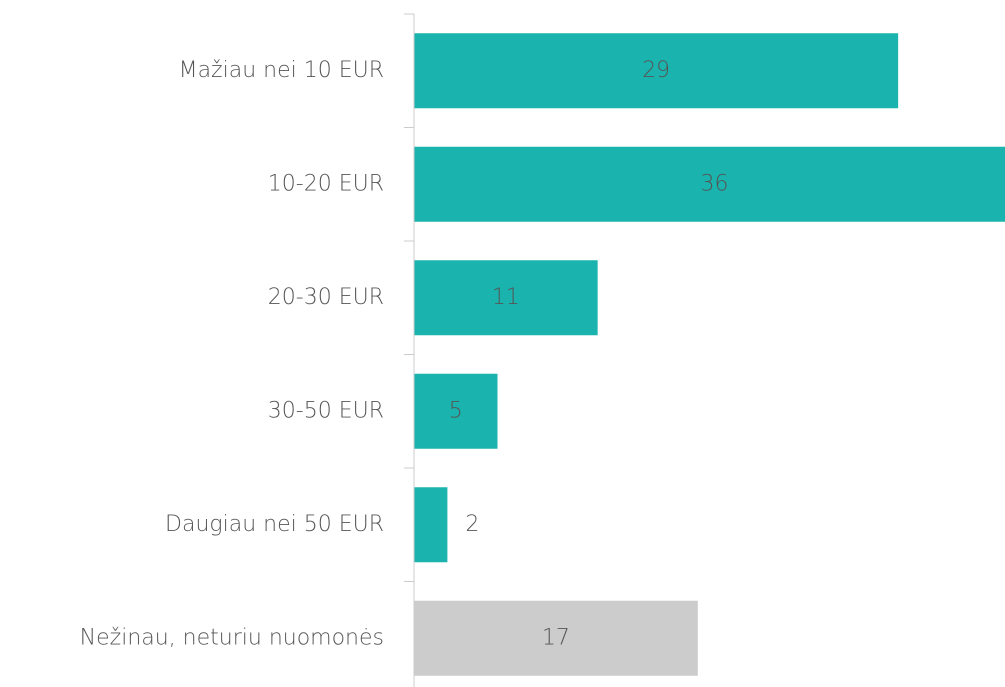  What do you see at coordinates (472, 524) in the screenshot?
I see `value-label: 2` at bounding box center [472, 524].